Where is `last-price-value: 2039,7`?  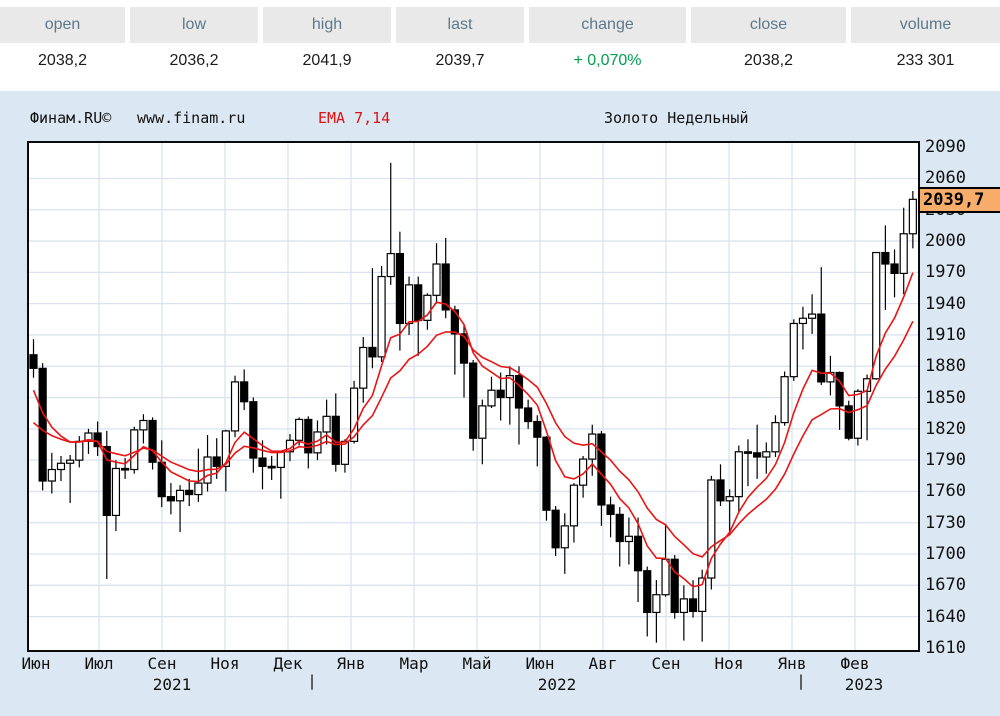
last-price-value: 2039,7 is located at coordinates (954, 199).